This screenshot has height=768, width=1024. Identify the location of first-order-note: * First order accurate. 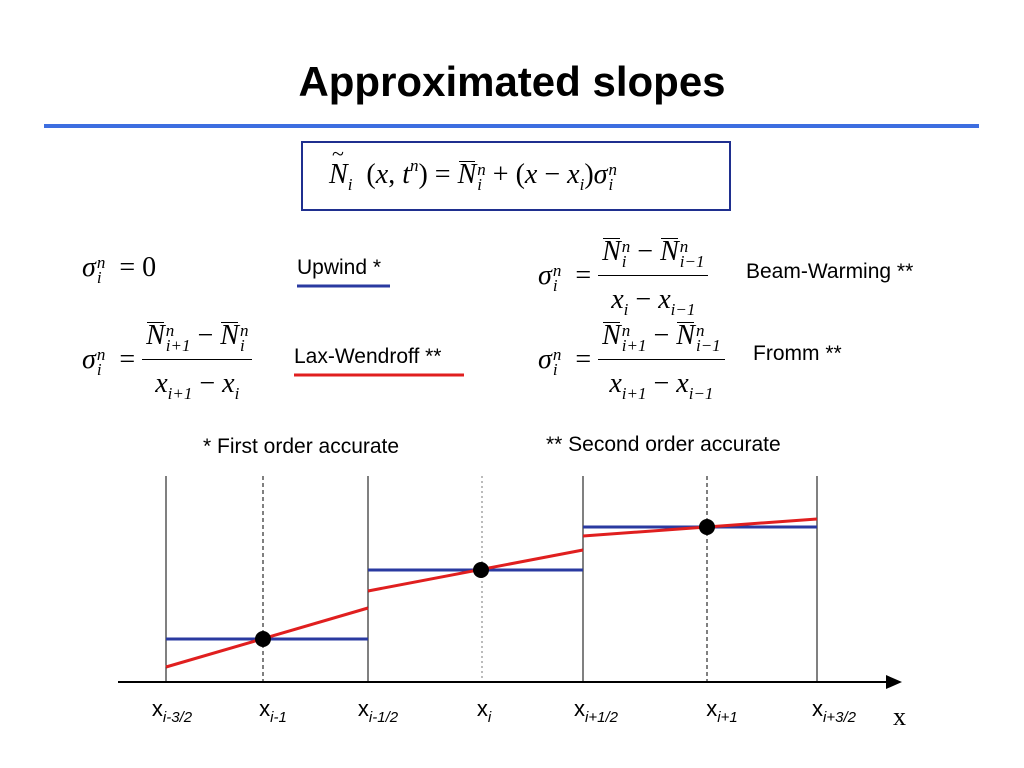
(301, 446).